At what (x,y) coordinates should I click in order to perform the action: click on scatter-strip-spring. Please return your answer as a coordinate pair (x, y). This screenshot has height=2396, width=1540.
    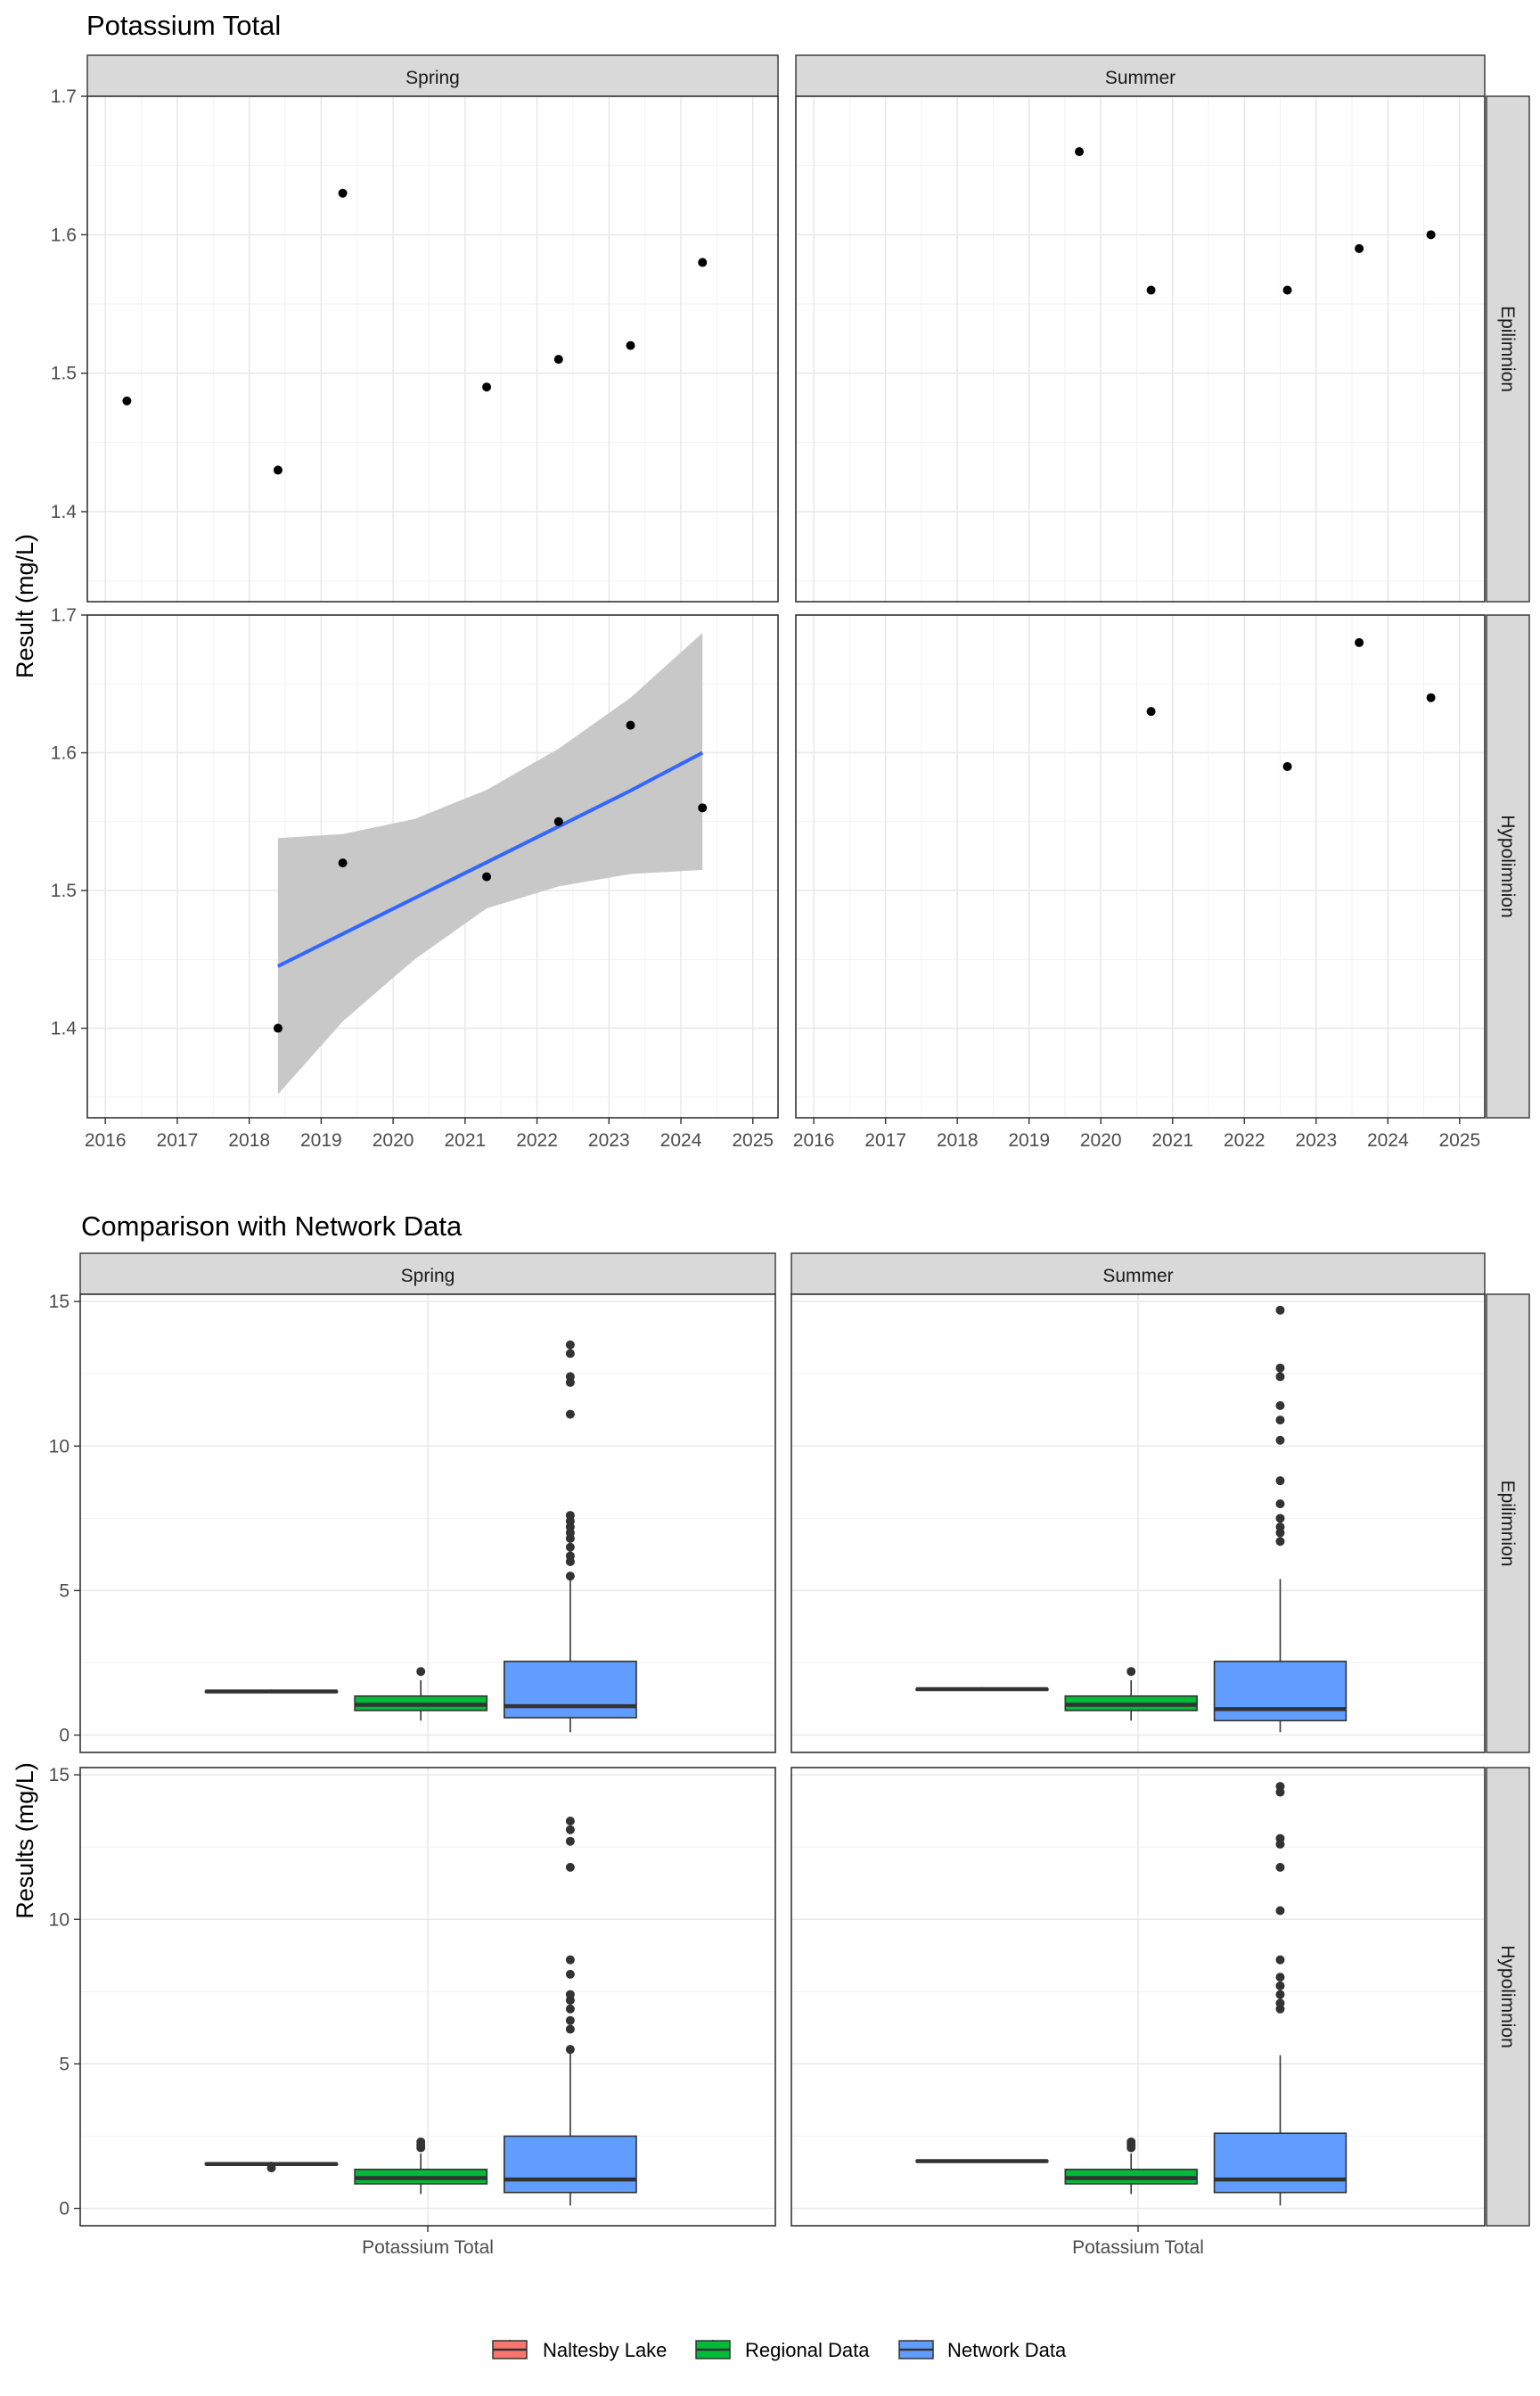
    Looking at the image, I should click on (432, 75).